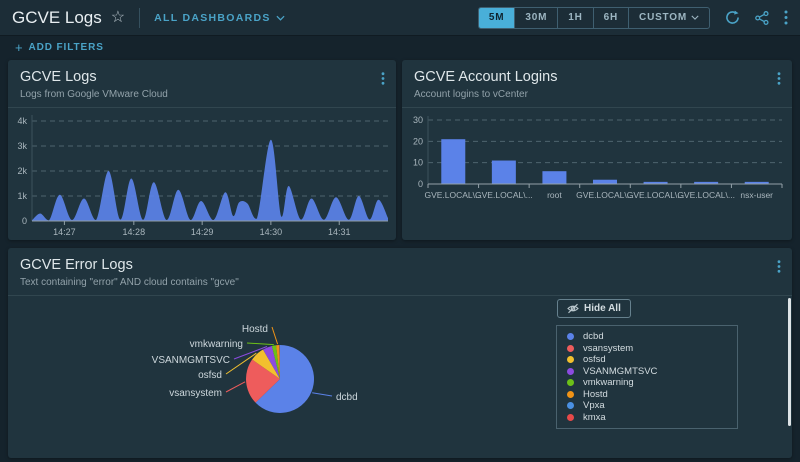 The image size is (800, 462). Describe the element at coordinates (94, 94) in the screenshot. I see `panel-subtitle: Logs from Google VMware Cloud` at that location.